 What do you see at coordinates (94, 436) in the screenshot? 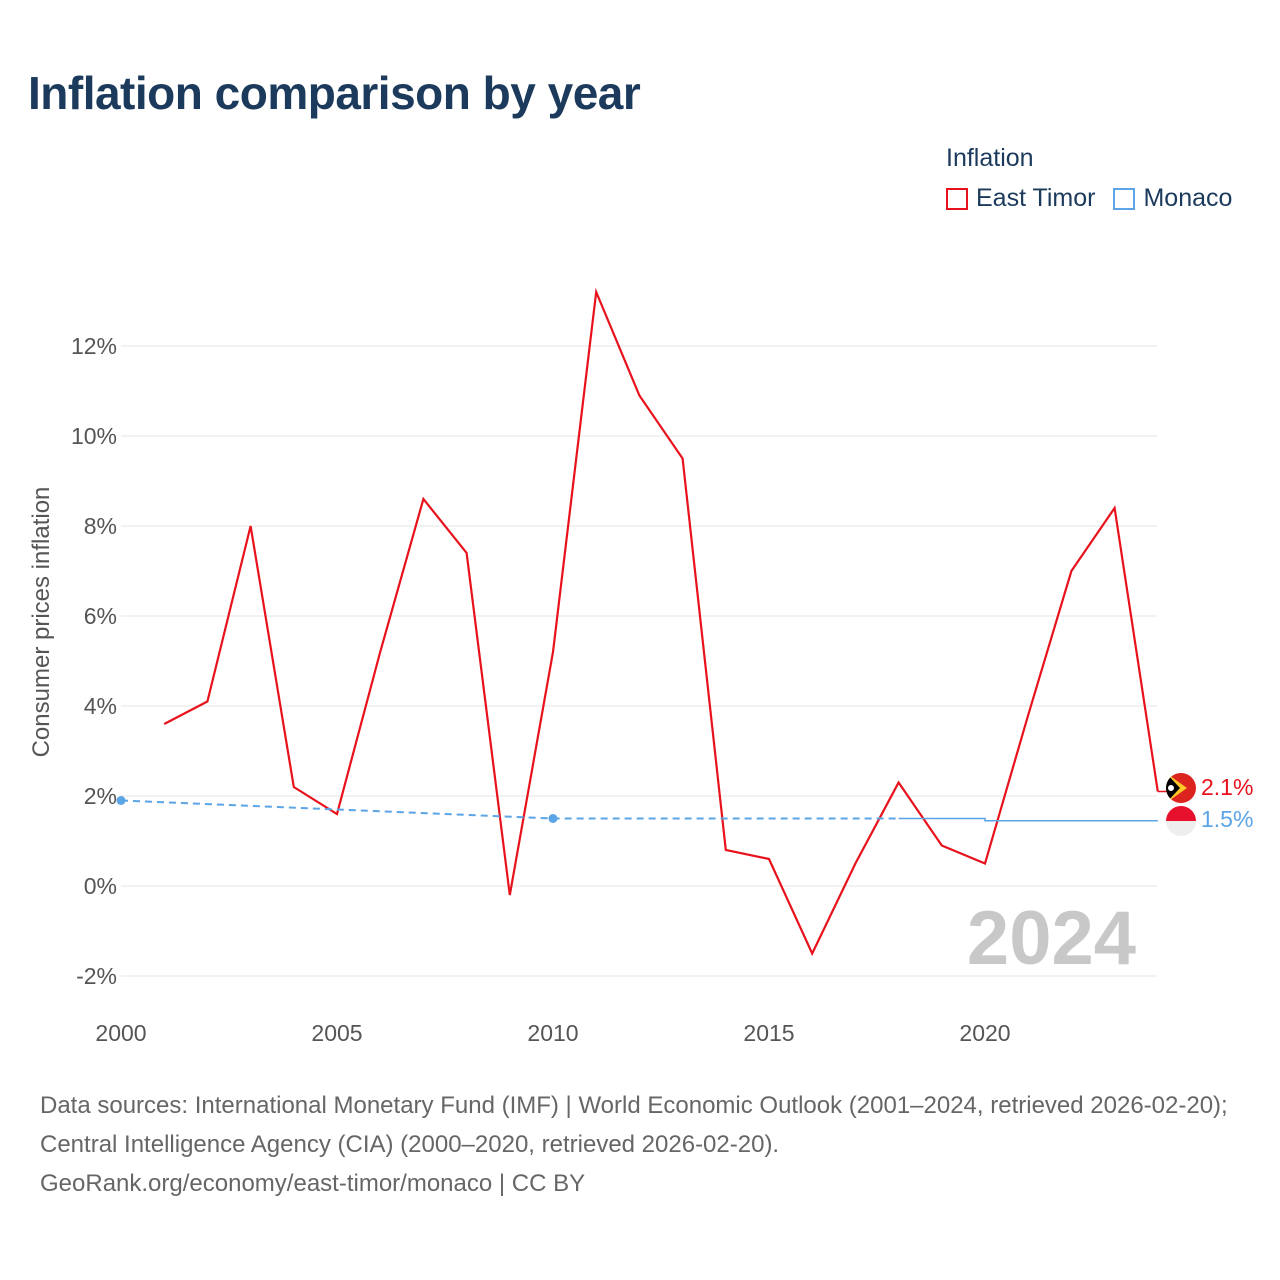
I see `y-tick-label: 10%` at bounding box center [94, 436].